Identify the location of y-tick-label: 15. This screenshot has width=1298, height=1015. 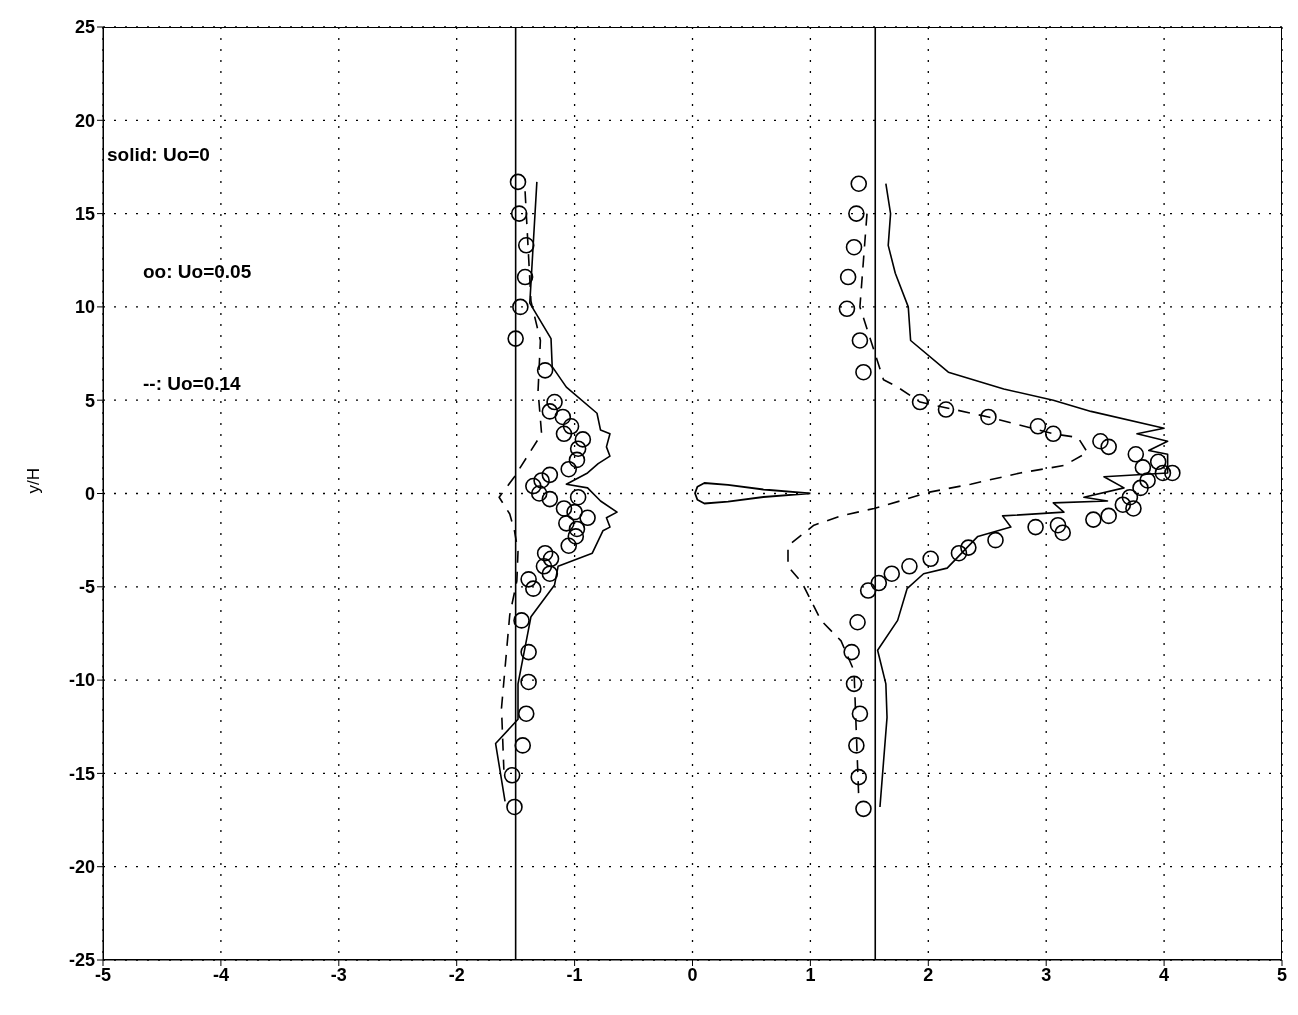
(84, 213).